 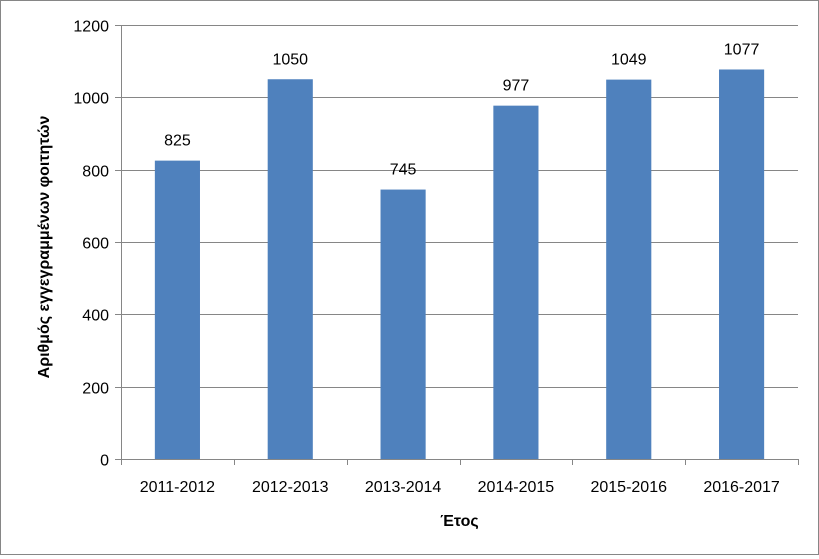 What do you see at coordinates (290, 59) in the screenshot?
I see `data-label: 1050` at bounding box center [290, 59].